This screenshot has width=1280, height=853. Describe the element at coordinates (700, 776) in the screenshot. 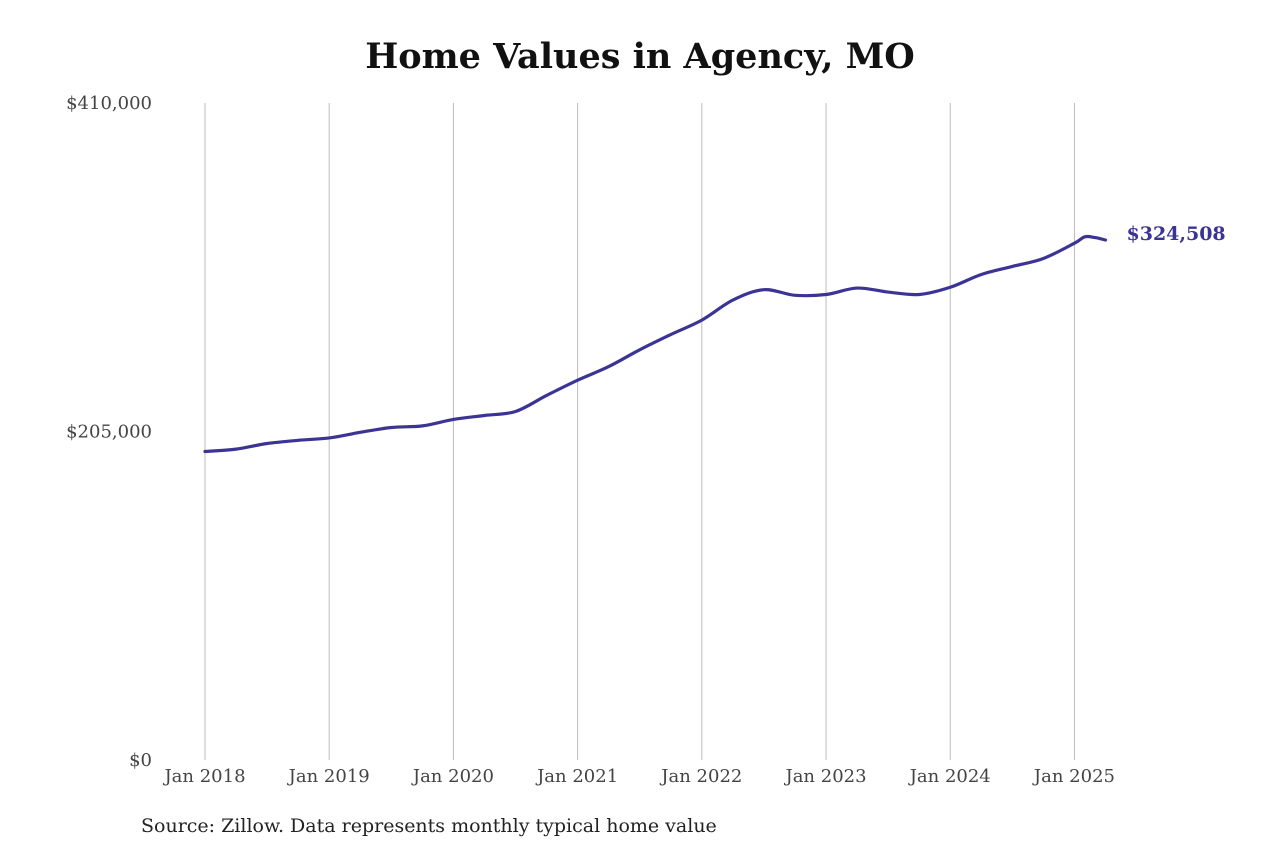

I see `x-tick-label: Jan 2022` at that location.